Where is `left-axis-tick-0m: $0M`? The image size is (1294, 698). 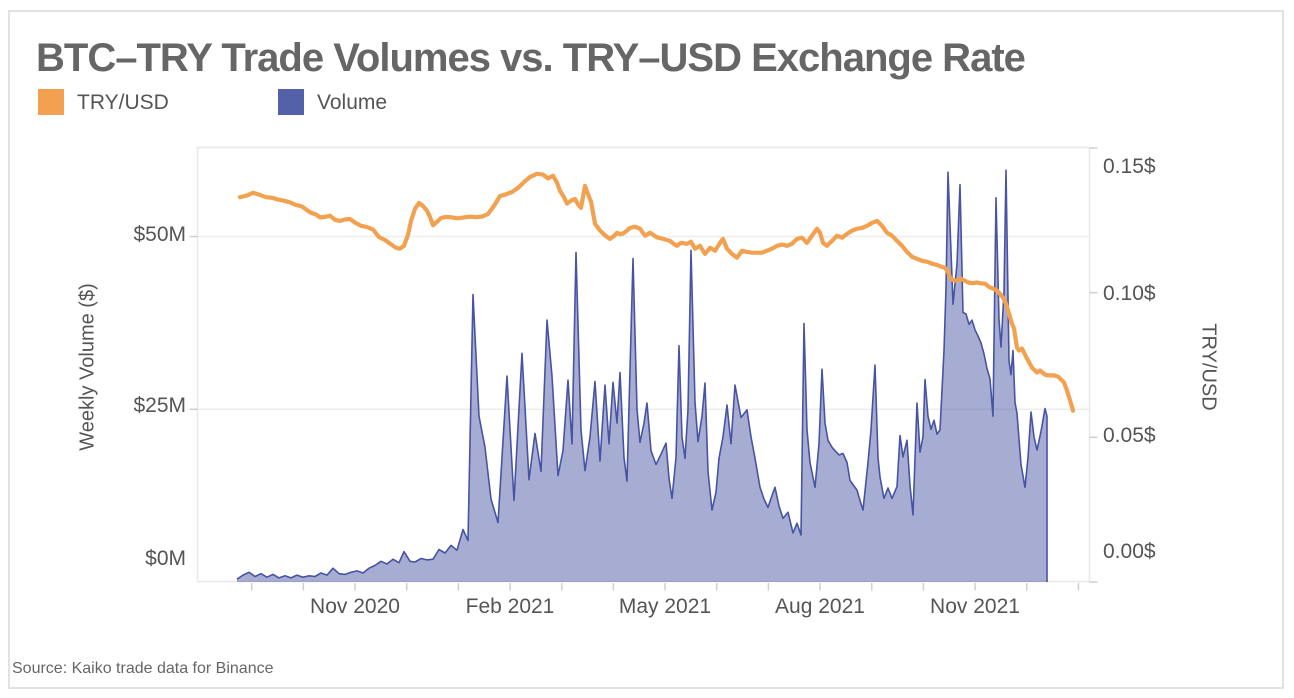 left-axis-tick-0m: $0M is located at coordinates (165, 558).